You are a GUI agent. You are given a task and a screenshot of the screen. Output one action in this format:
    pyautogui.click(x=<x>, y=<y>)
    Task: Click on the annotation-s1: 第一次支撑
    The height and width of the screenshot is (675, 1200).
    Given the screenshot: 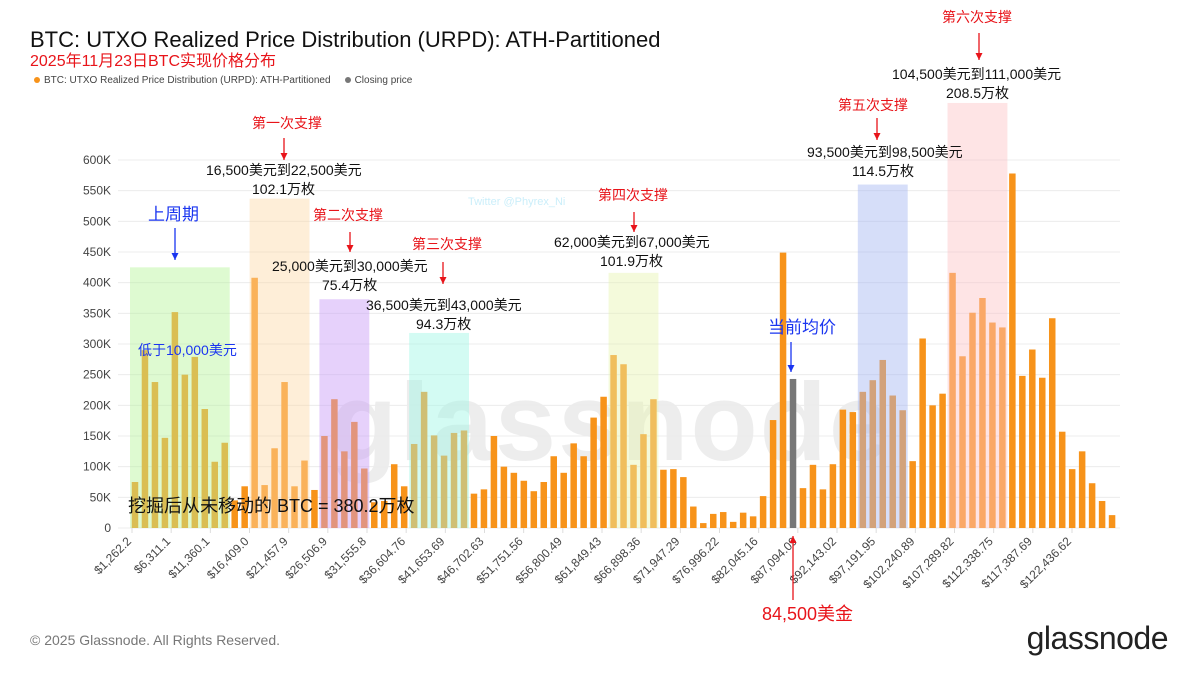 What is the action you would take?
    pyautogui.click(x=287, y=123)
    